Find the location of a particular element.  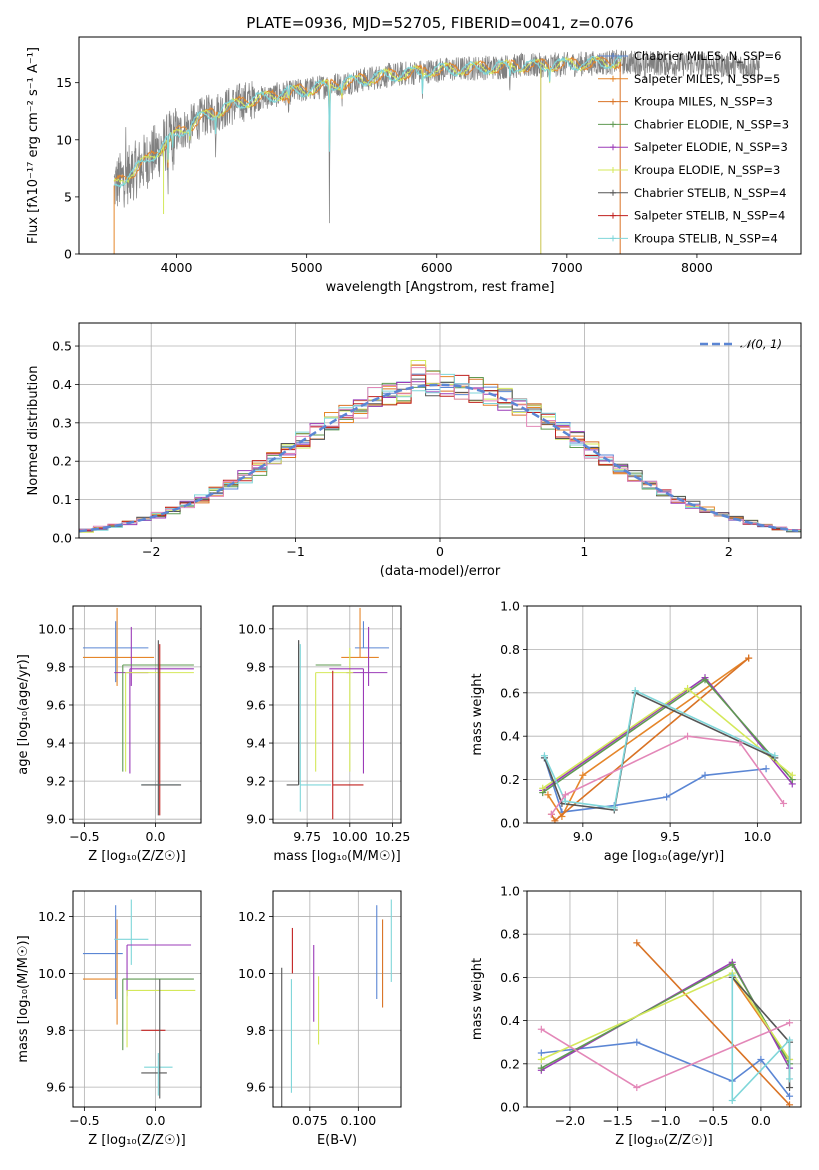

residuals-ytick-label: 0.2 is located at coordinates (62, 461).